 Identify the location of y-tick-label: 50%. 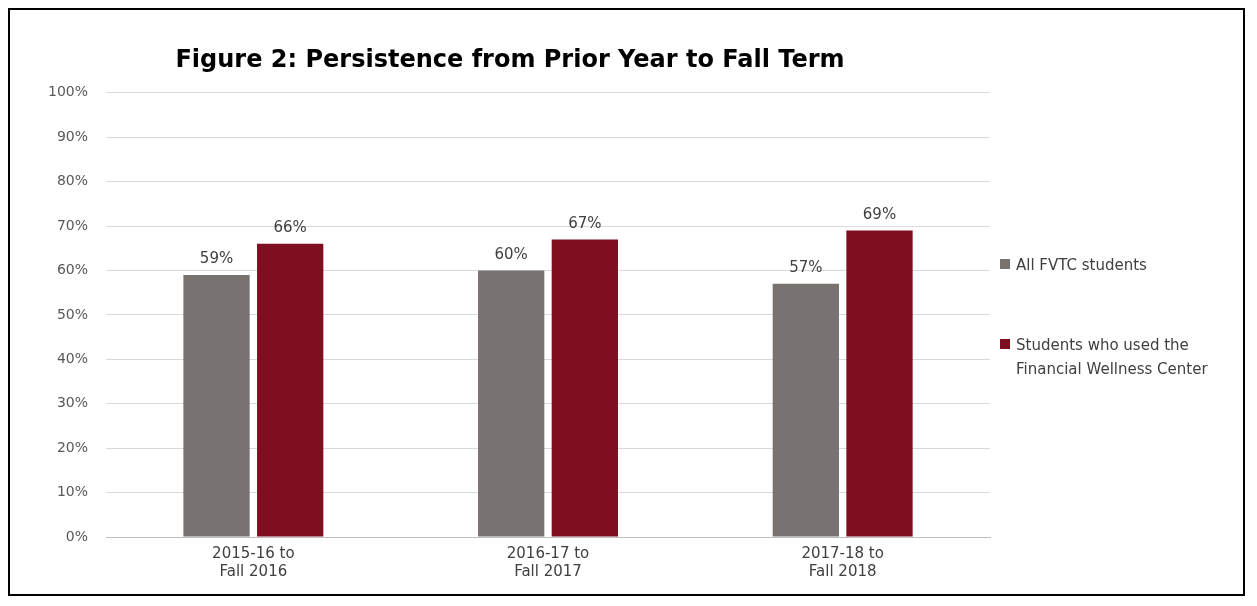
(72, 313).